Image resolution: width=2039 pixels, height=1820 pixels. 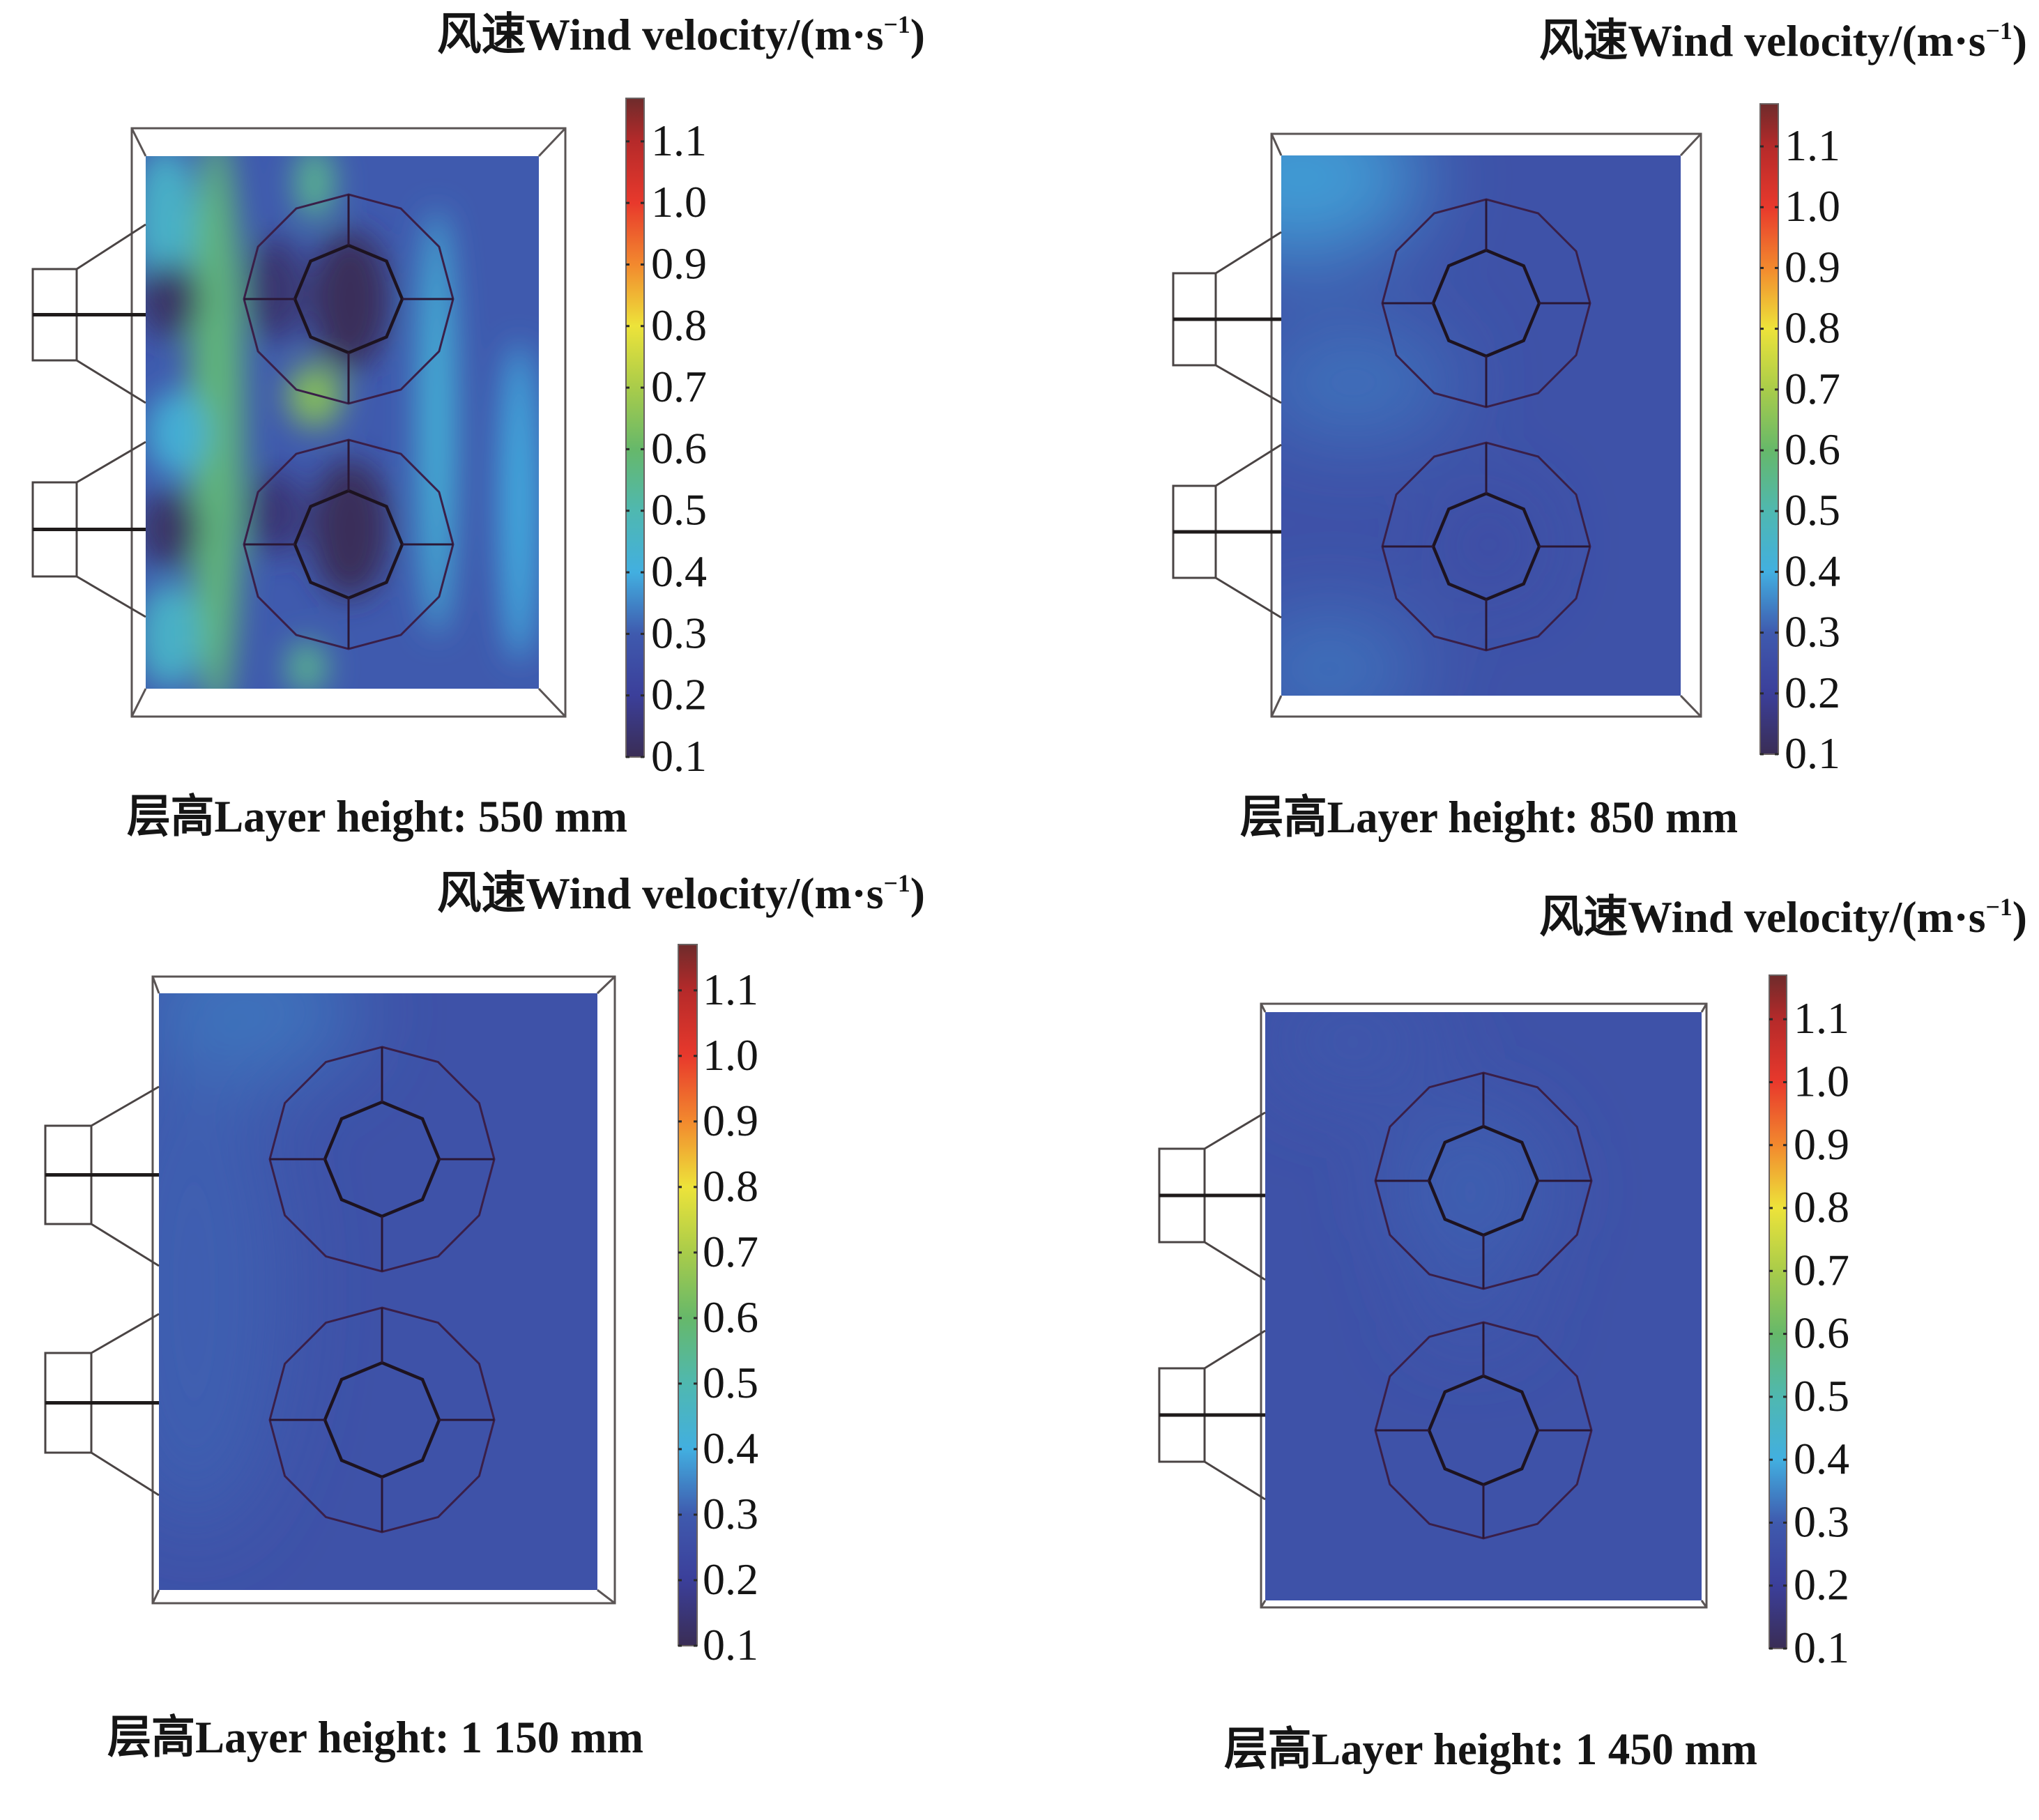 What do you see at coordinates (1821, 1081) in the screenshot?
I see `colorbar-tick-label: 1.0` at bounding box center [1821, 1081].